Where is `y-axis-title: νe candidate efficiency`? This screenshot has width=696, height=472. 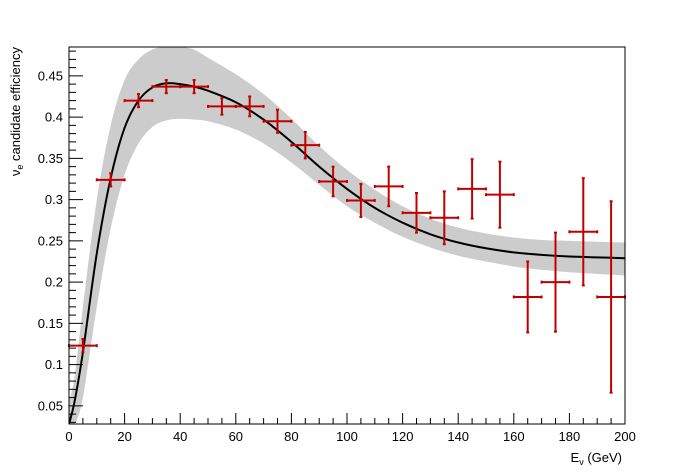
y-axis-title: νe candidate efficiency is located at coordinates (16, 112).